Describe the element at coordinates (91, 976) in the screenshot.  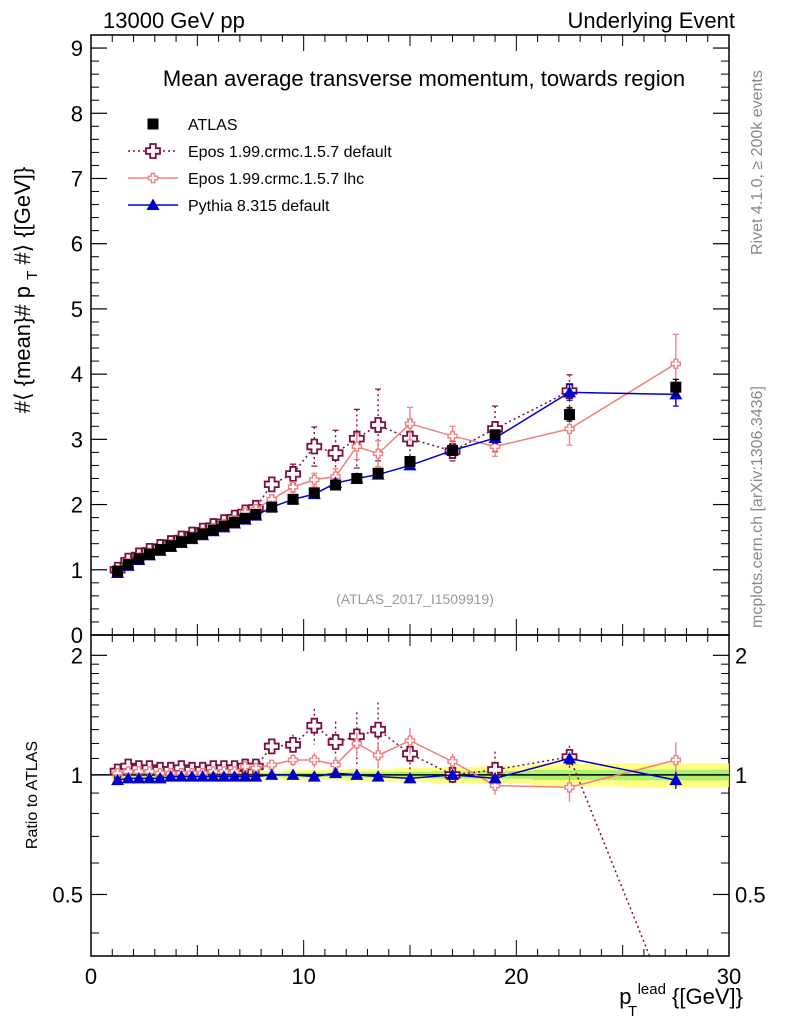
I see `x-tick-label: 0` at that location.